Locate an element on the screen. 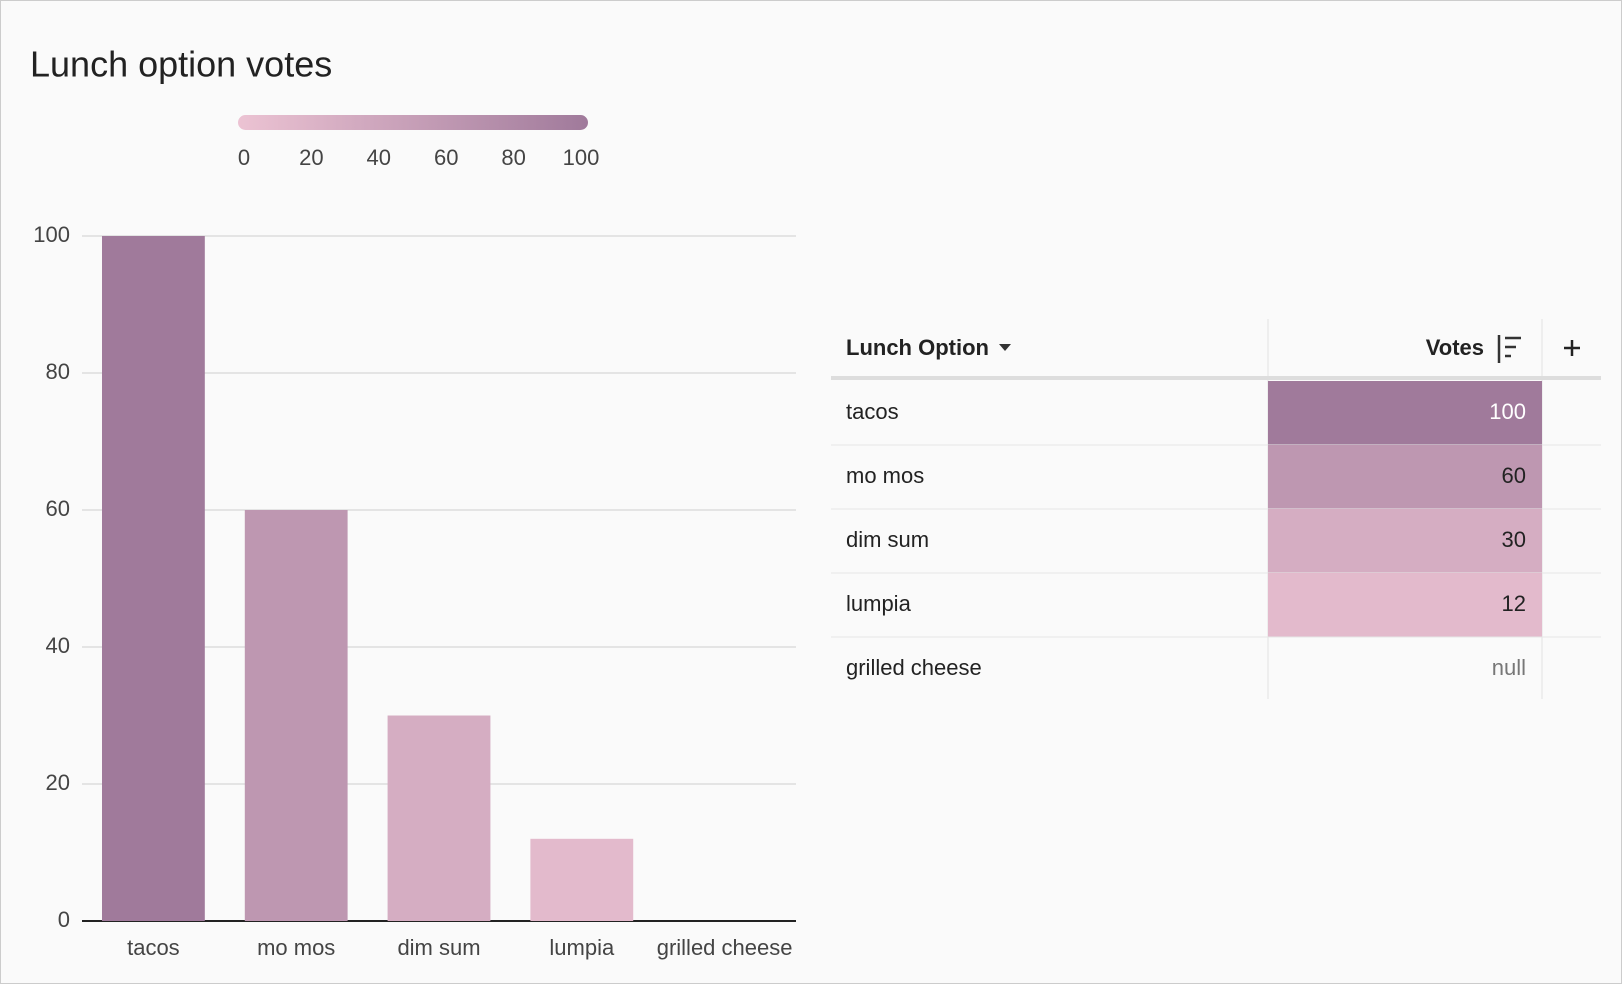 The width and height of the screenshot is (1622, 988). table-cell: 100 is located at coordinates (1507, 411).